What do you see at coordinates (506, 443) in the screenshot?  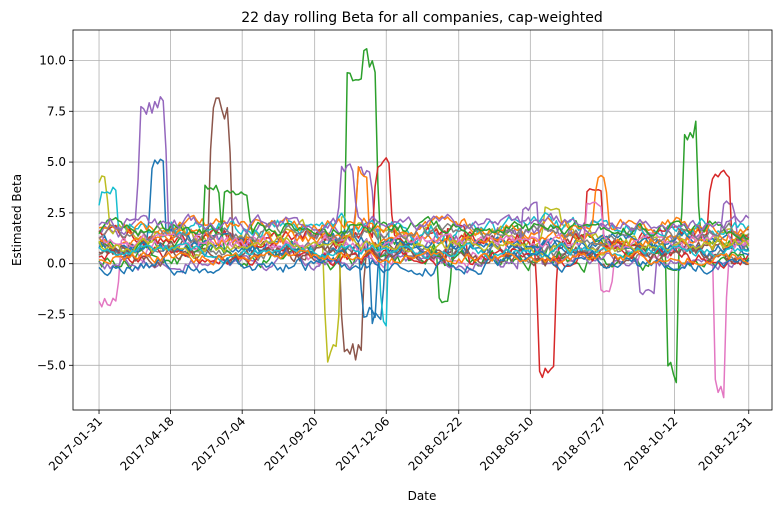 I see `x-tick-label: 2018-05-10` at bounding box center [506, 443].